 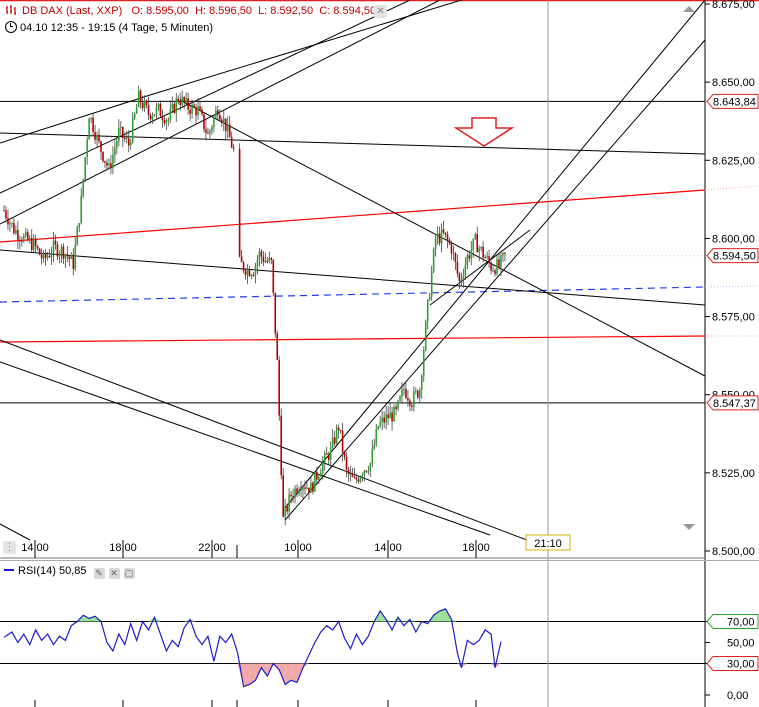 What do you see at coordinates (129, 573) in the screenshot?
I see `rsi-settings-icon: ▢` at bounding box center [129, 573].